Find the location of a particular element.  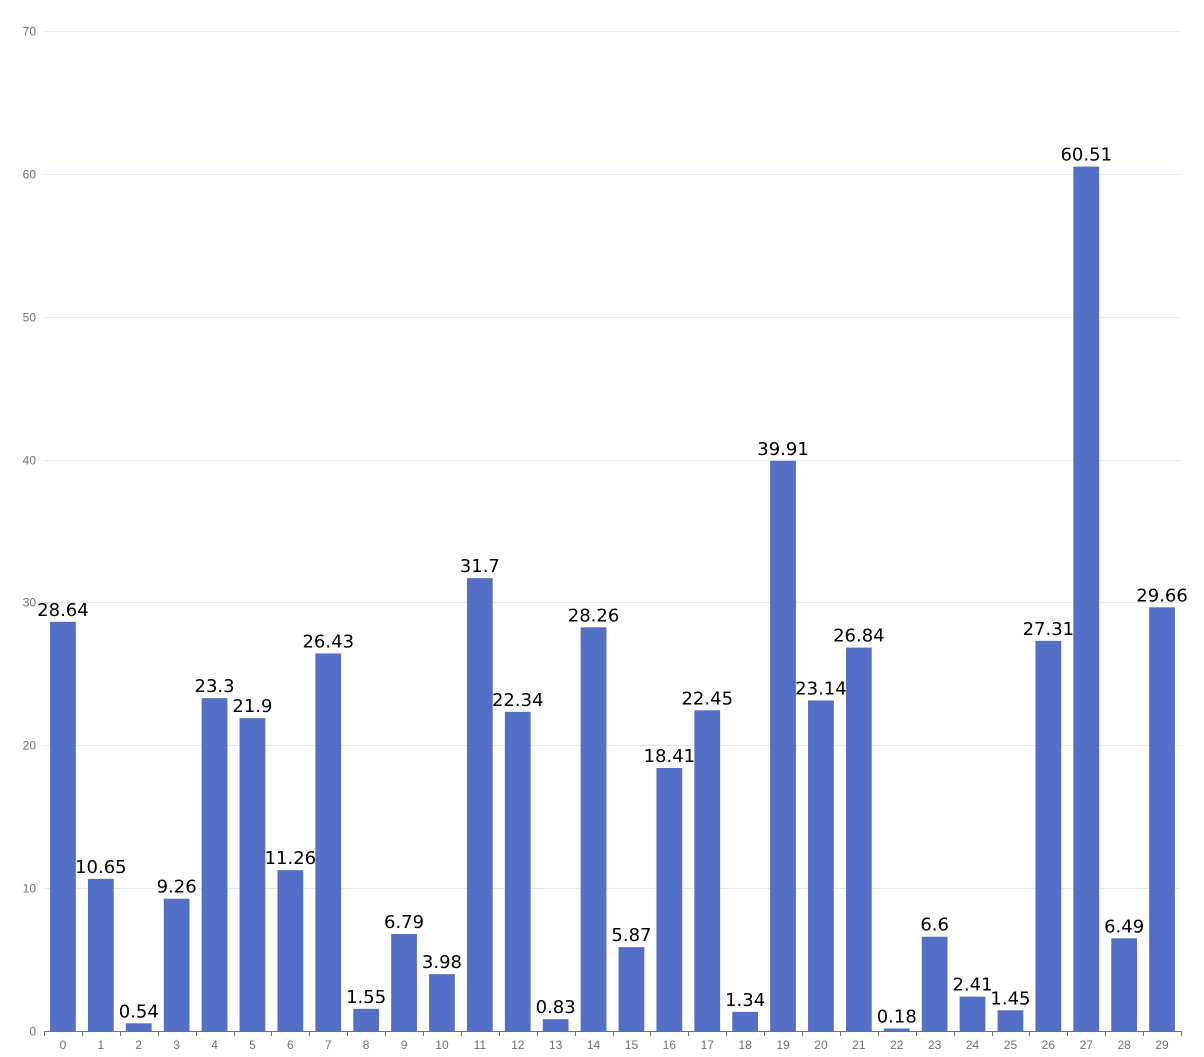

y-tick-label: 20 is located at coordinates (30, 746).